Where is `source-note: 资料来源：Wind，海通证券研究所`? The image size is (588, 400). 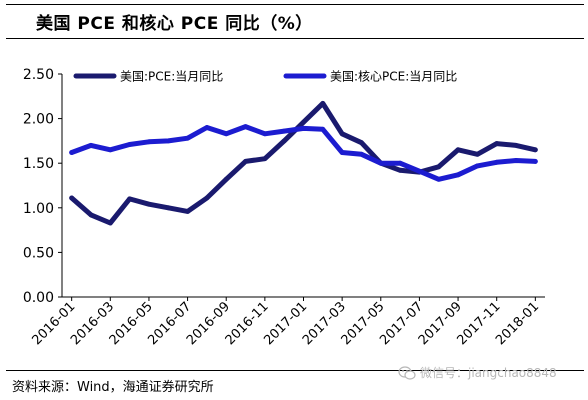
source-note: 资料来源：Wind，海通证券研究所 is located at coordinates (113, 387).